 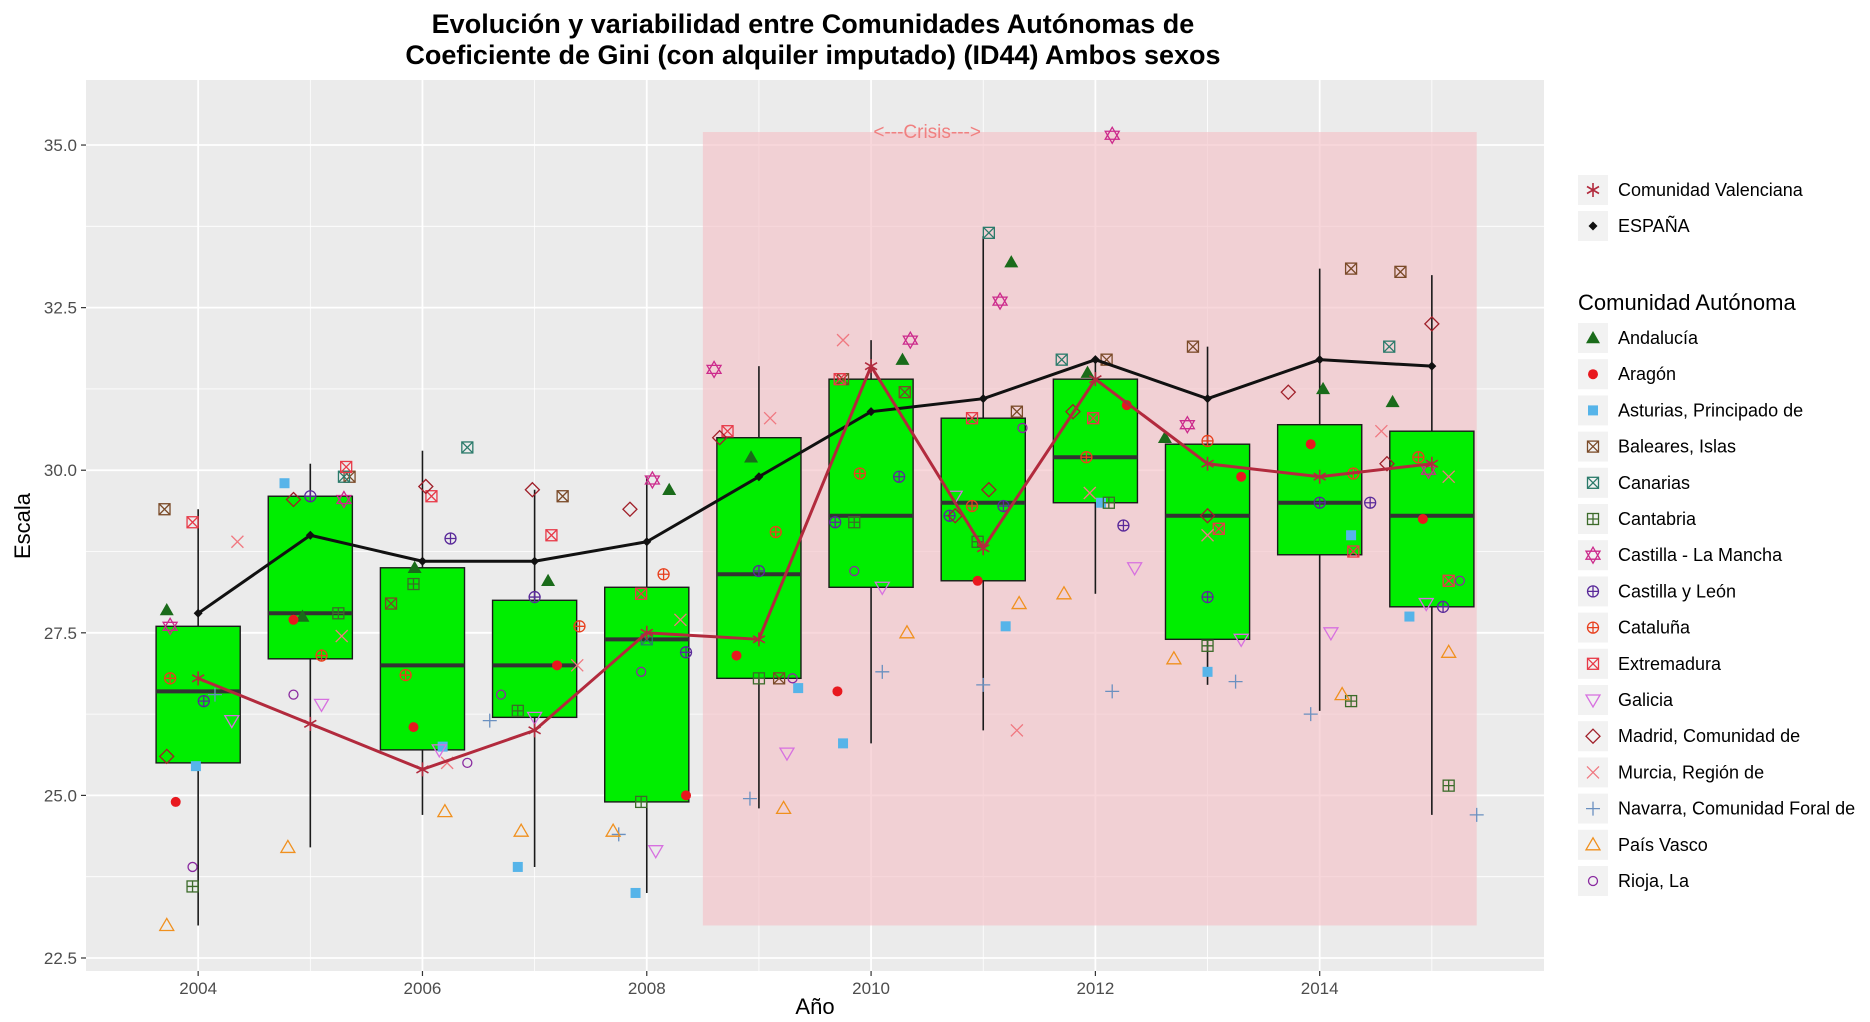 I want to click on legend-label: Comunidad Valenciana, so click(x=1711, y=190).